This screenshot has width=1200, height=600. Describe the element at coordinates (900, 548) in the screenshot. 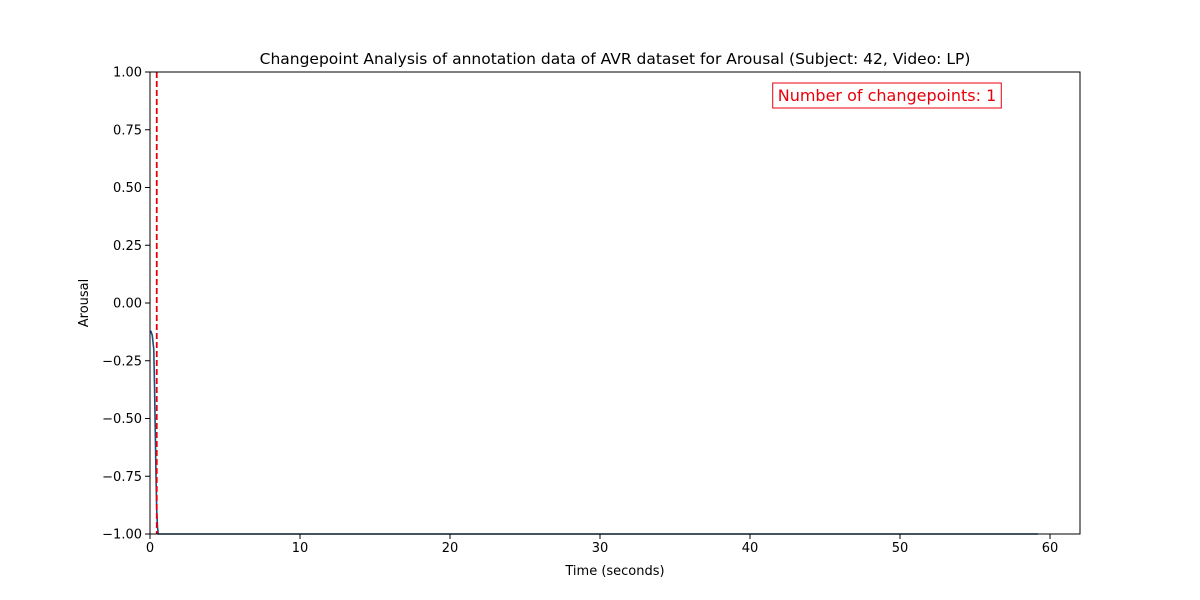

I see `x-tick-label: 50` at that location.